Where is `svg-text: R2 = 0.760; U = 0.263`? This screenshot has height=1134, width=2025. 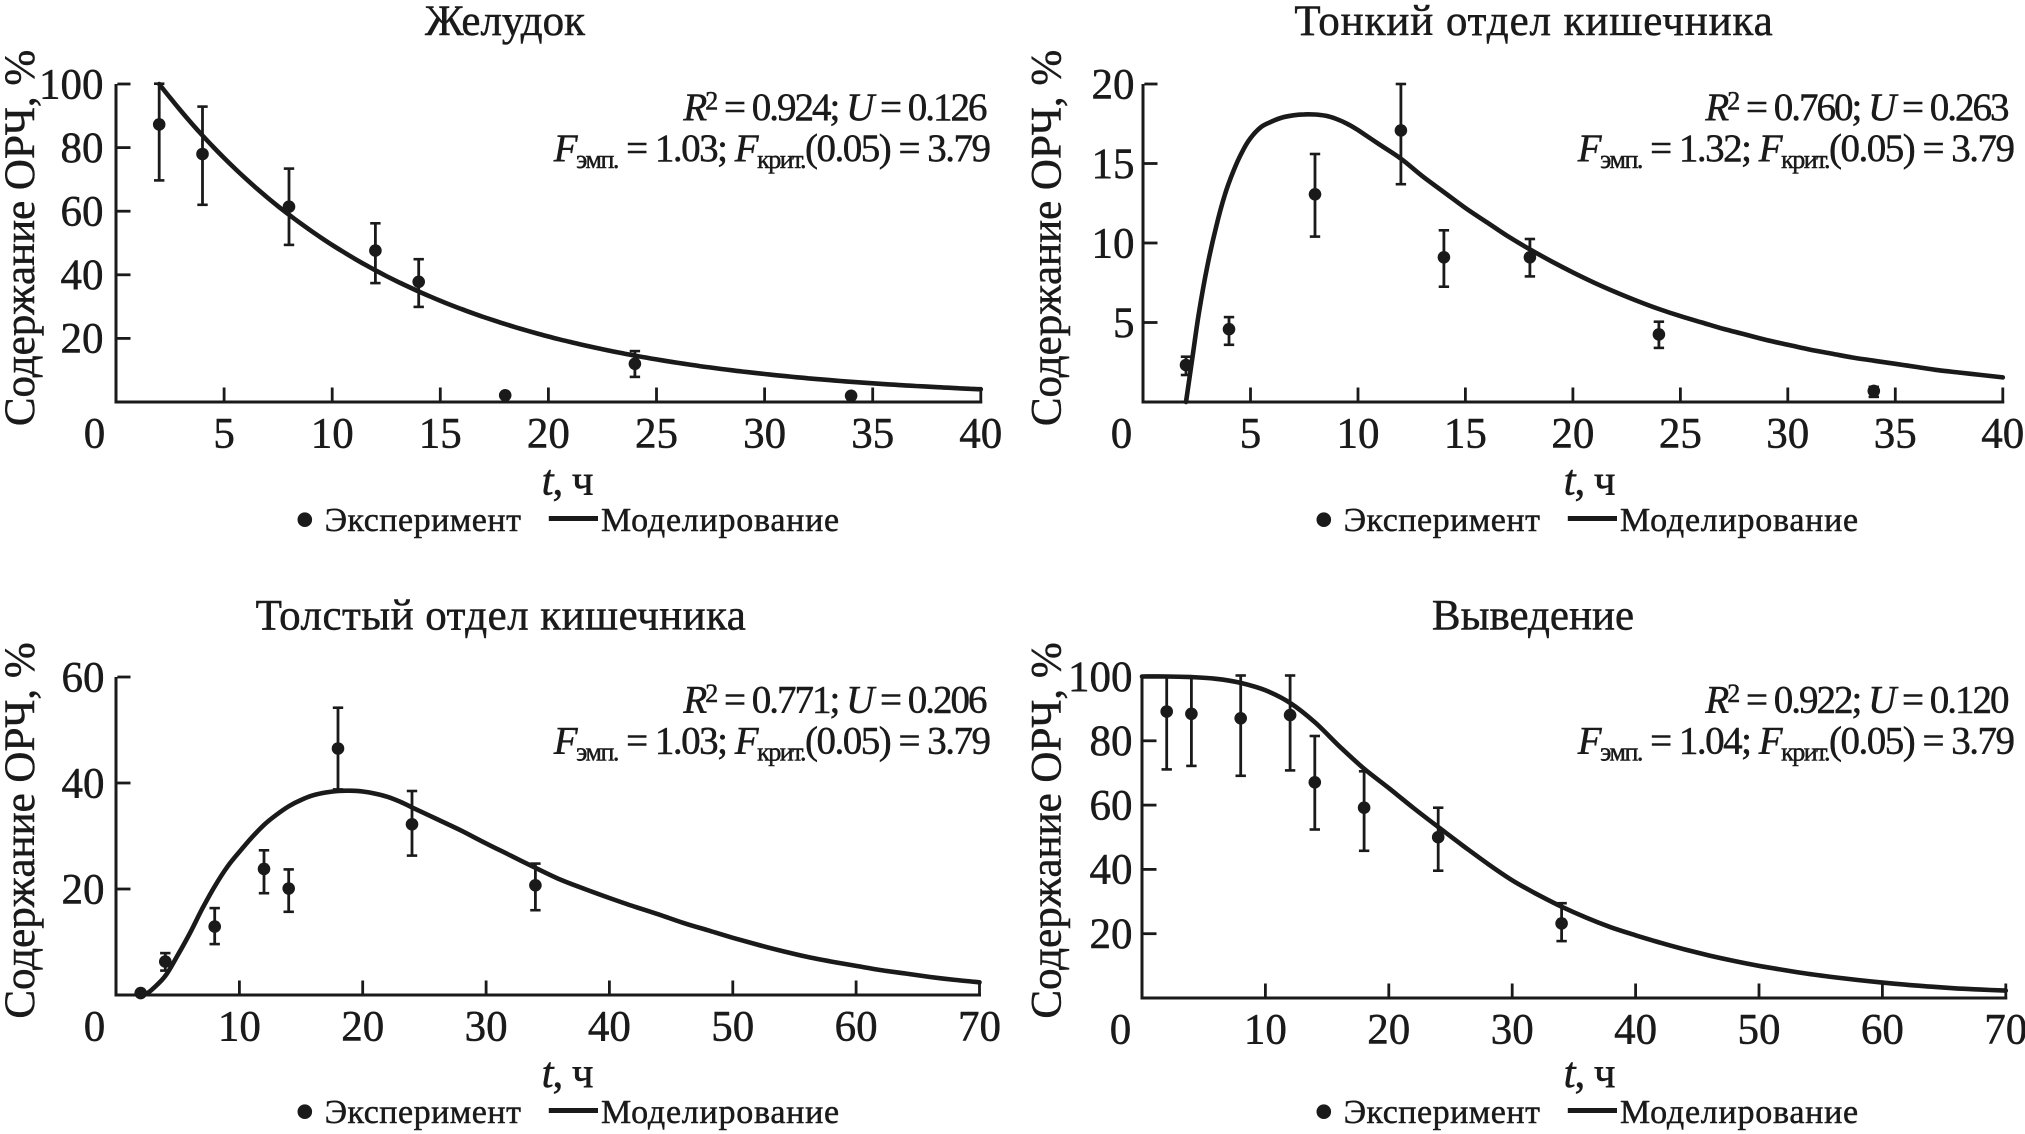
svg-text: R2 = 0.760; U = 0.263 is located at coordinates (1856, 107).